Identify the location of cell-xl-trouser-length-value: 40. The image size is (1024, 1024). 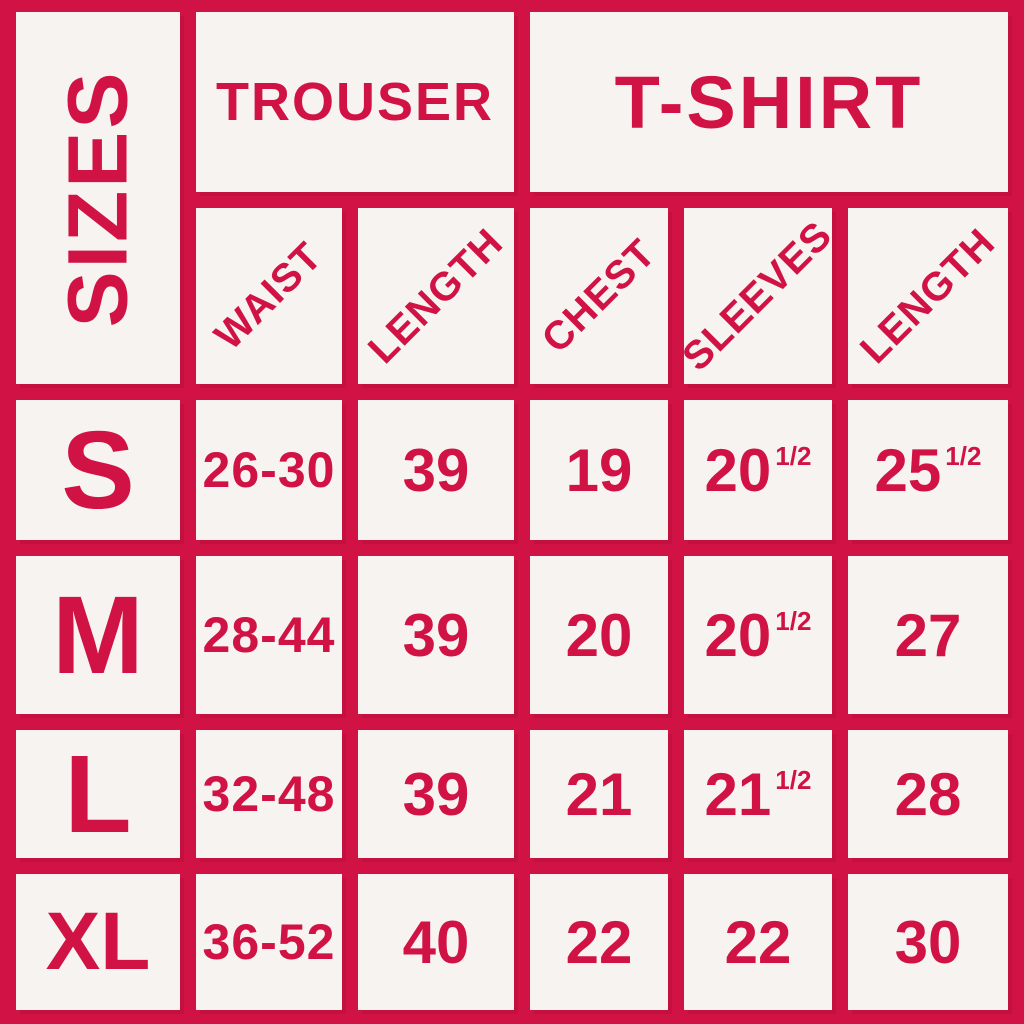
(436, 942).